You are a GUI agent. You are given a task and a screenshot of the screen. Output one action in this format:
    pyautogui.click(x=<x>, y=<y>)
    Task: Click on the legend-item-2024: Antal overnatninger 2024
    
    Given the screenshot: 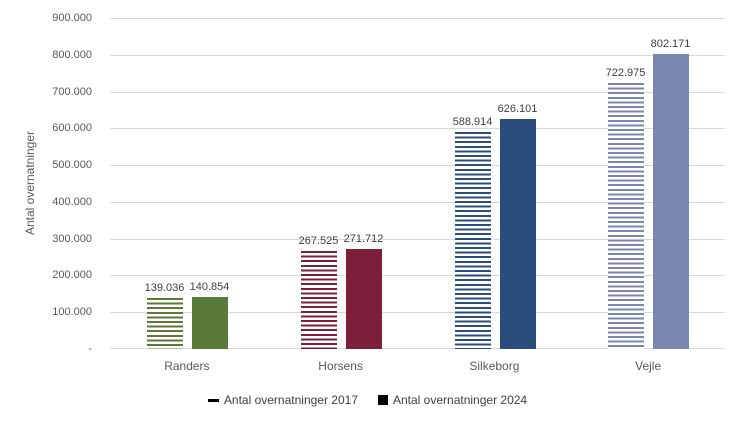 What is the action you would take?
    pyautogui.click(x=452, y=400)
    